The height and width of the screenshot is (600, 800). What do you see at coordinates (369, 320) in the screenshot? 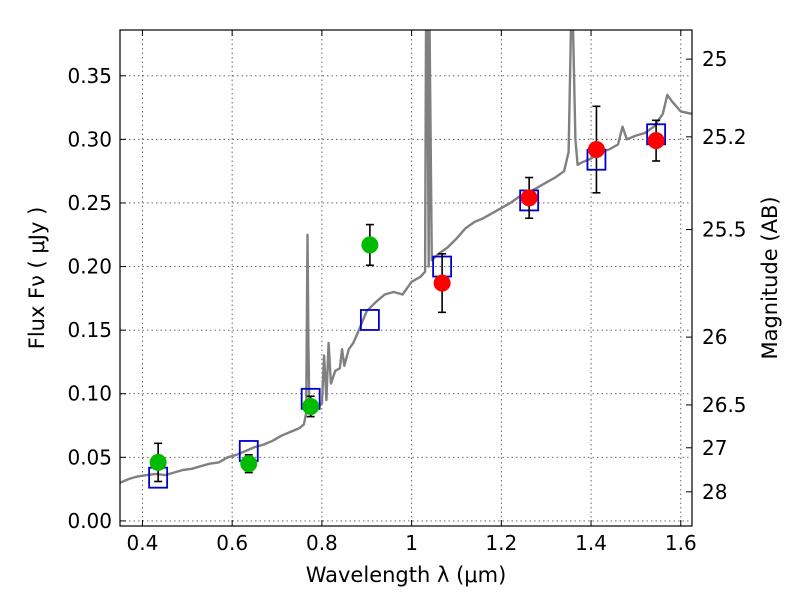
I see `model-square-point` at bounding box center [369, 320].